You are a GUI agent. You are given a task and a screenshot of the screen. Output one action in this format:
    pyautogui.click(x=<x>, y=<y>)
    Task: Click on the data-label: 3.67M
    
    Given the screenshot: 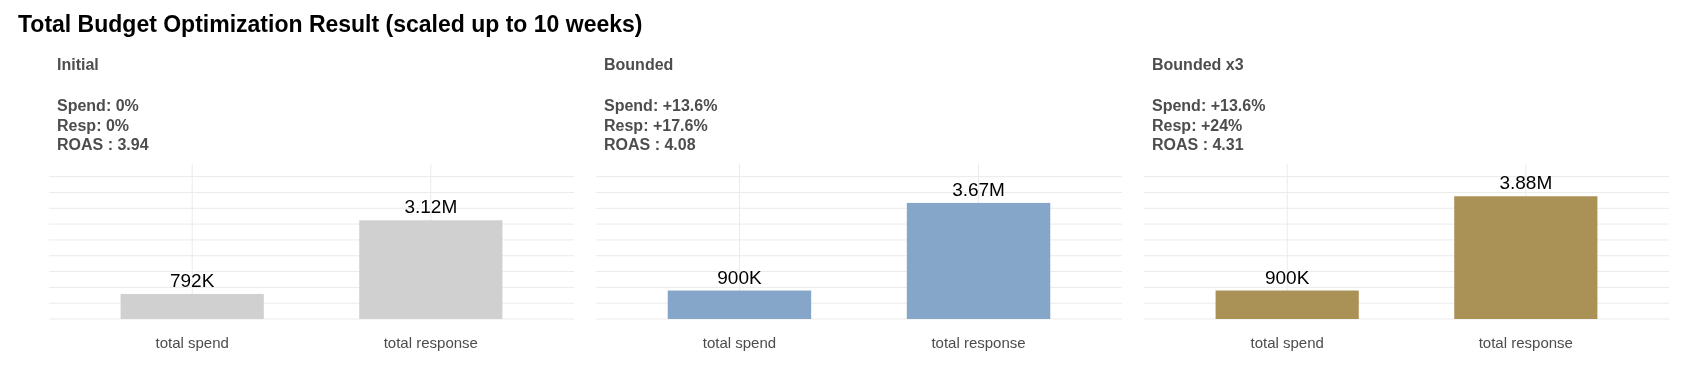 What is the action you would take?
    pyautogui.click(x=978, y=189)
    